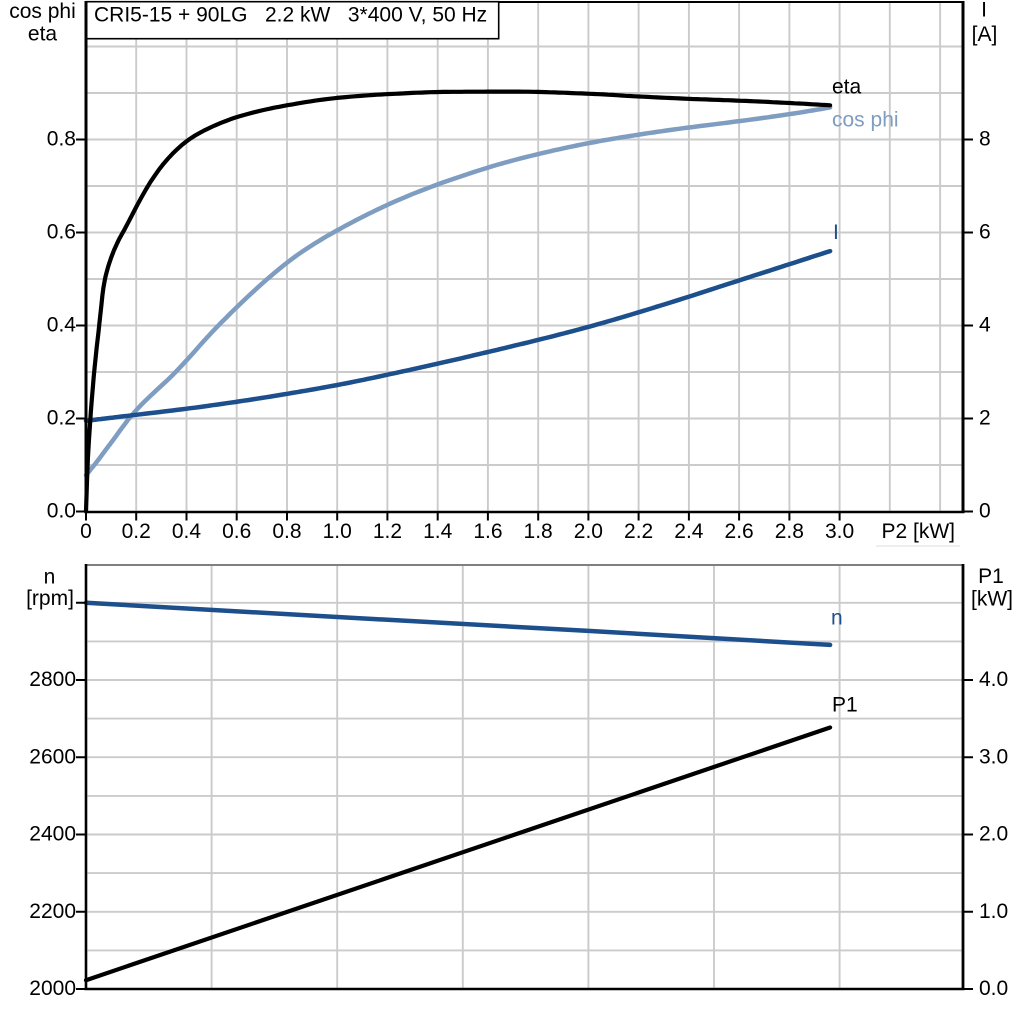  Describe the element at coordinates (992, 599) in the screenshot. I see `svg-text: [kW]` at that location.